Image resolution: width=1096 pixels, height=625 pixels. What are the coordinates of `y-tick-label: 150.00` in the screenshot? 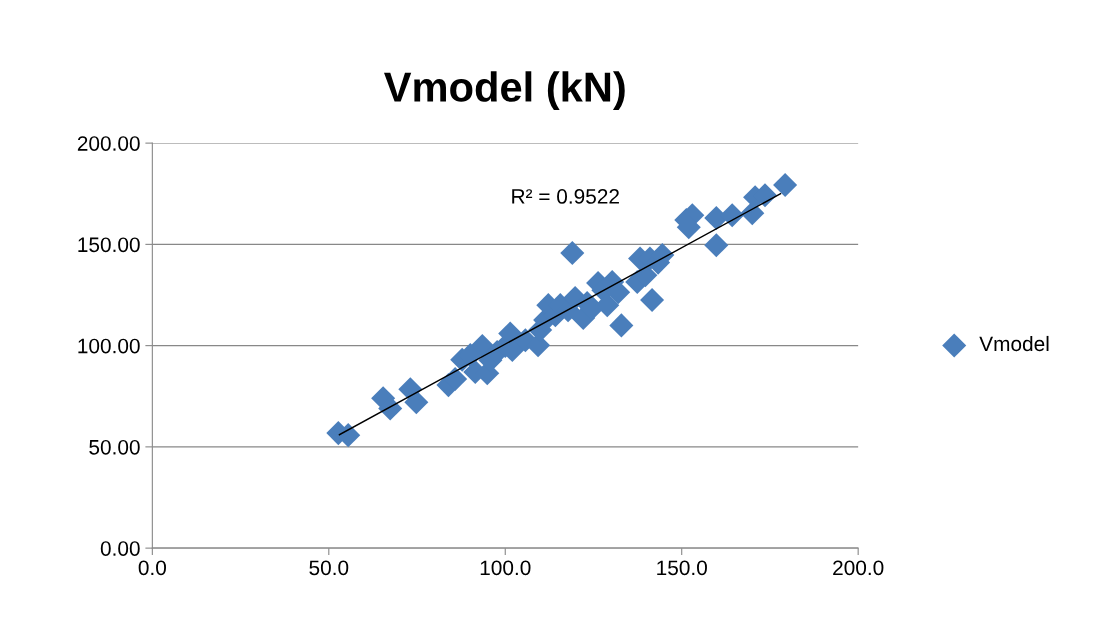 It's located at (109, 245).